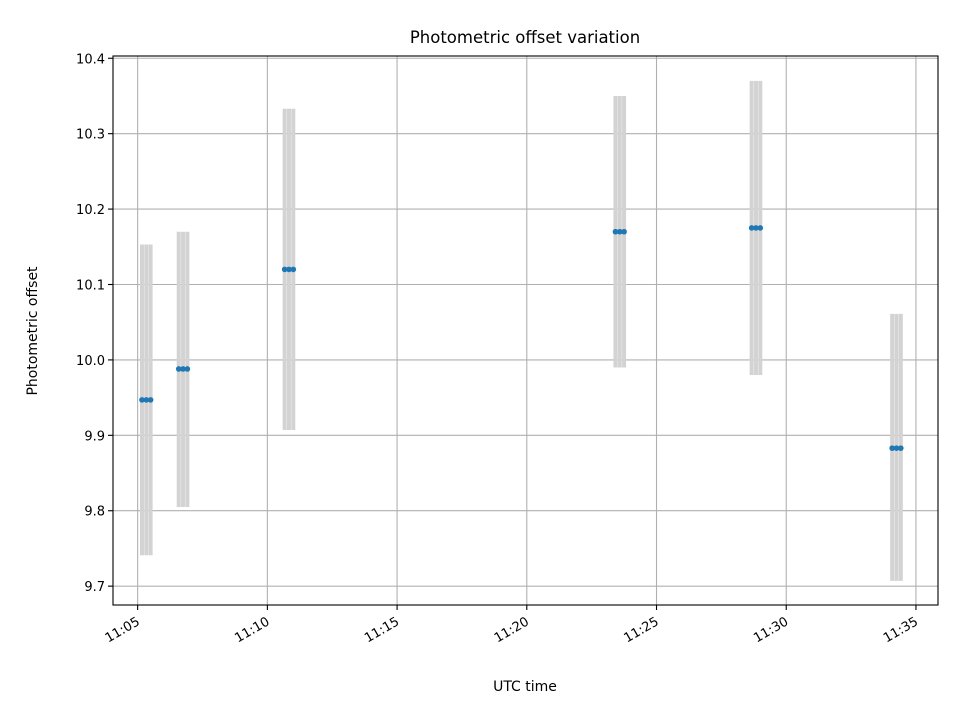  What do you see at coordinates (525, 37) in the screenshot?
I see `chart-title: Photometric offset variation` at bounding box center [525, 37].